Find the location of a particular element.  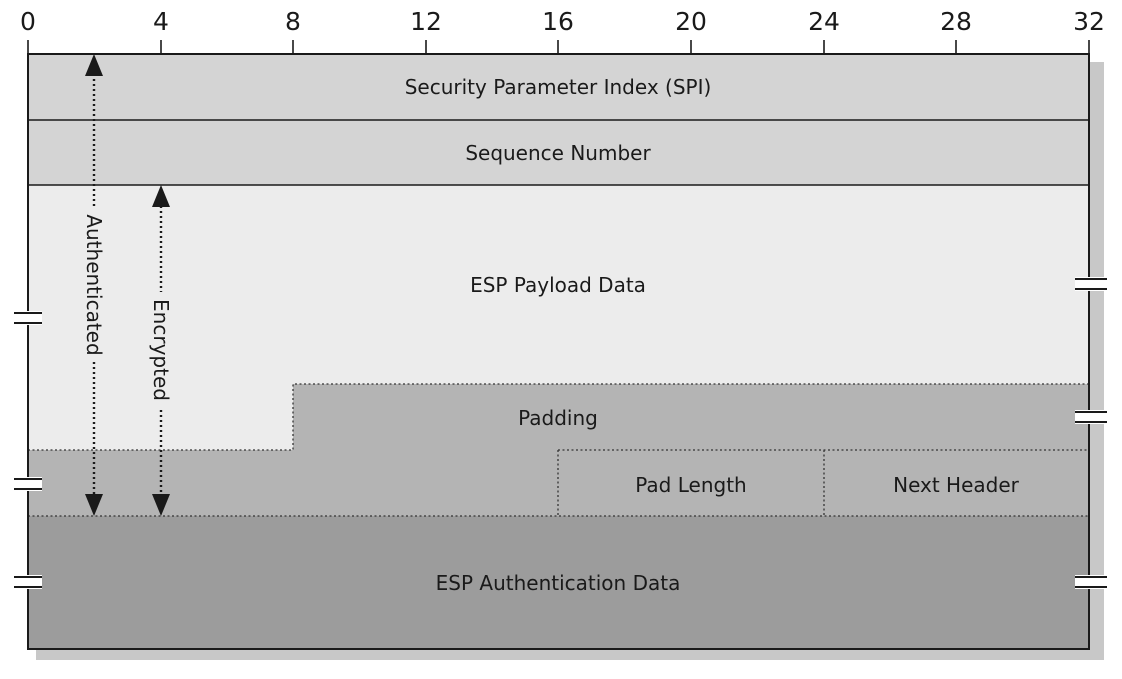

break-marker-left-auth is located at coordinates (28, 582).